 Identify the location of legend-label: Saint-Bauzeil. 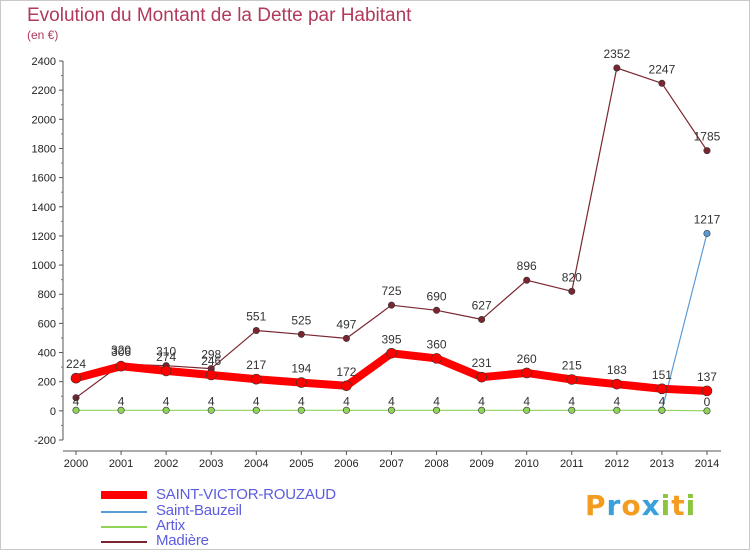
(199, 510).